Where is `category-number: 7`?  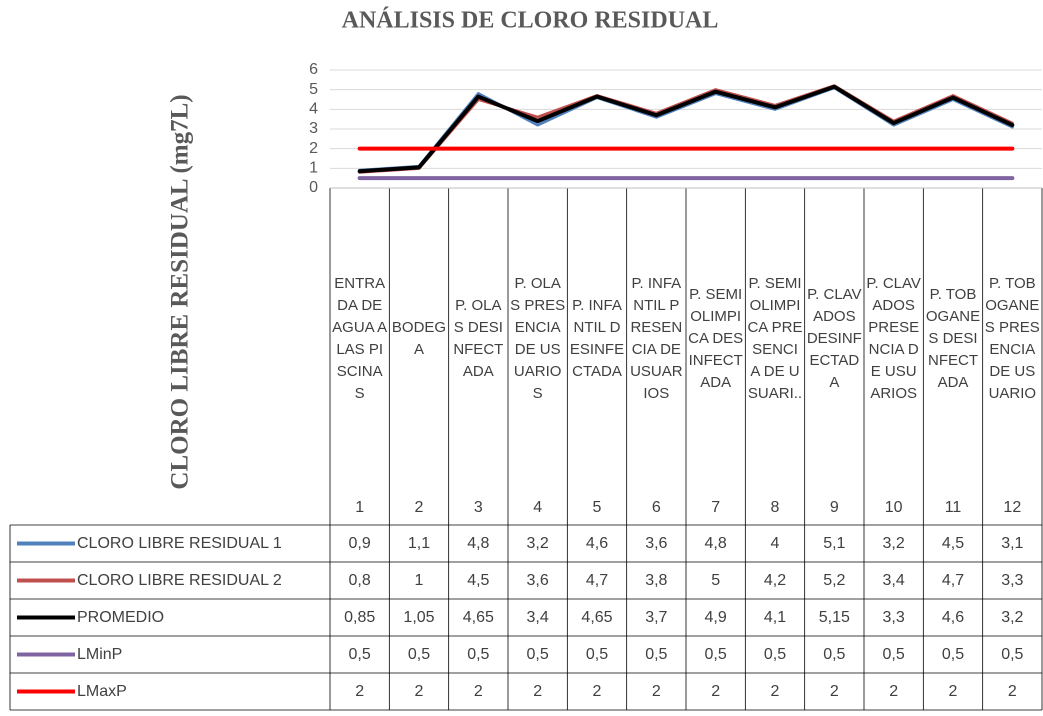 category-number: 7 is located at coordinates (716, 507).